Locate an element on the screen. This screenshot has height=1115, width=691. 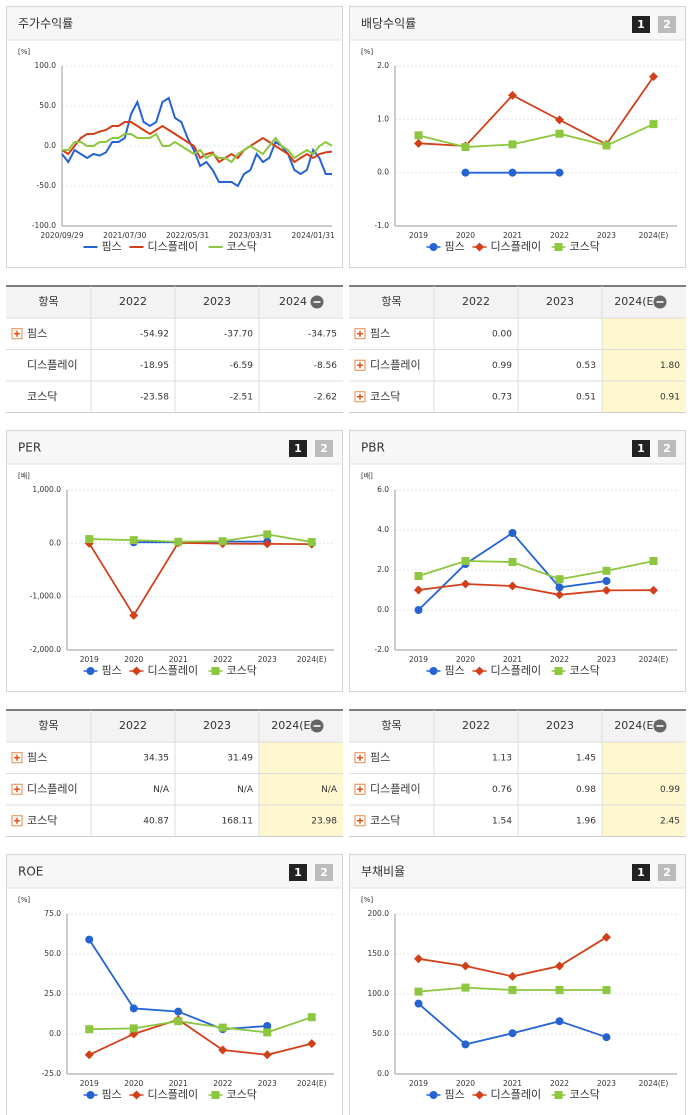
cell: -2.51 is located at coordinates (241, 397).